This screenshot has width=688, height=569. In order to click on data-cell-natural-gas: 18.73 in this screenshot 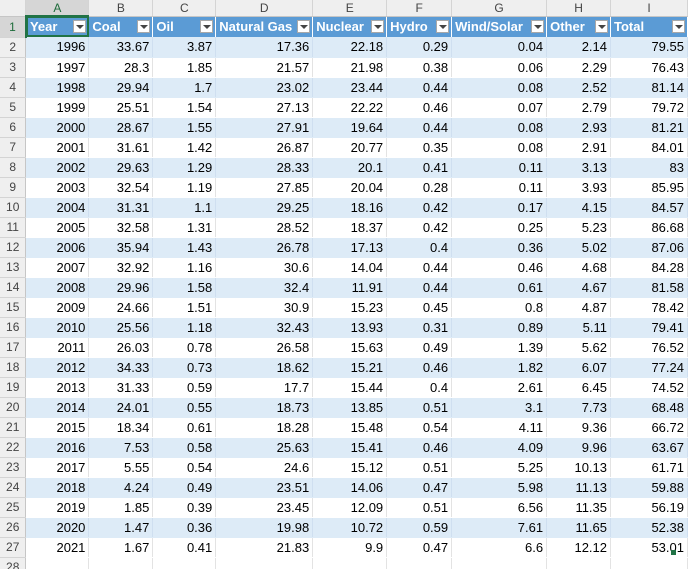, I will do `click(264, 407)`.